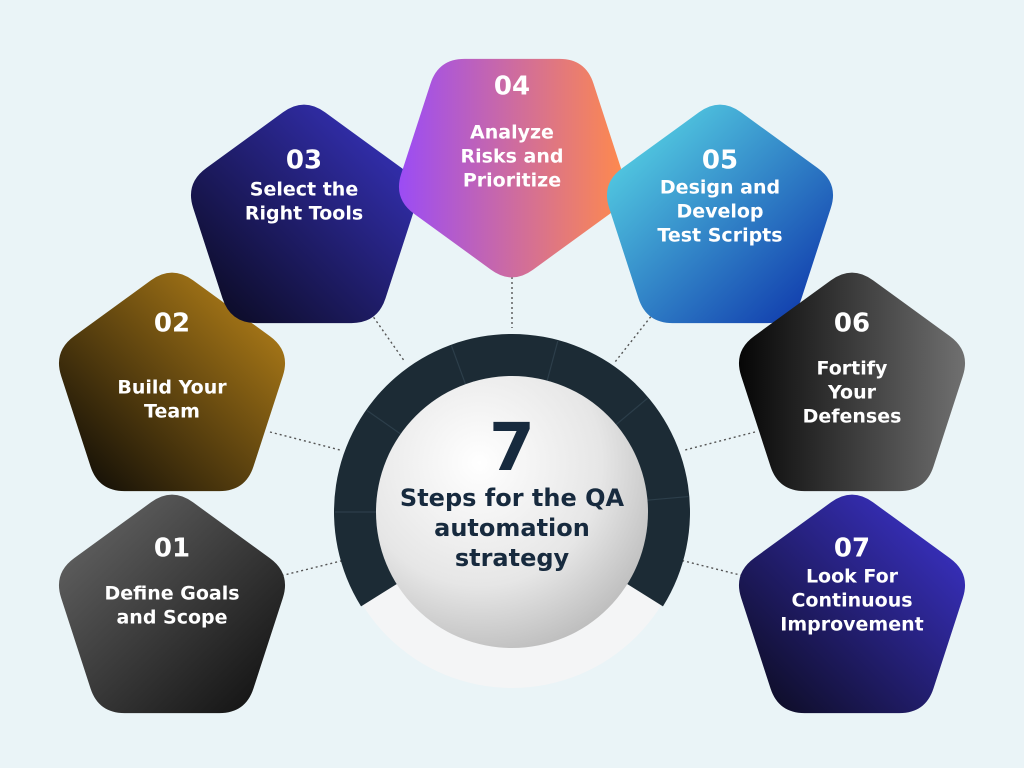 This screenshot has height=768, width=1024. What do you see at coordinates (172, 412) in the screenshot?
I see `step-label-line: Team` at bounding box center [172, 412].